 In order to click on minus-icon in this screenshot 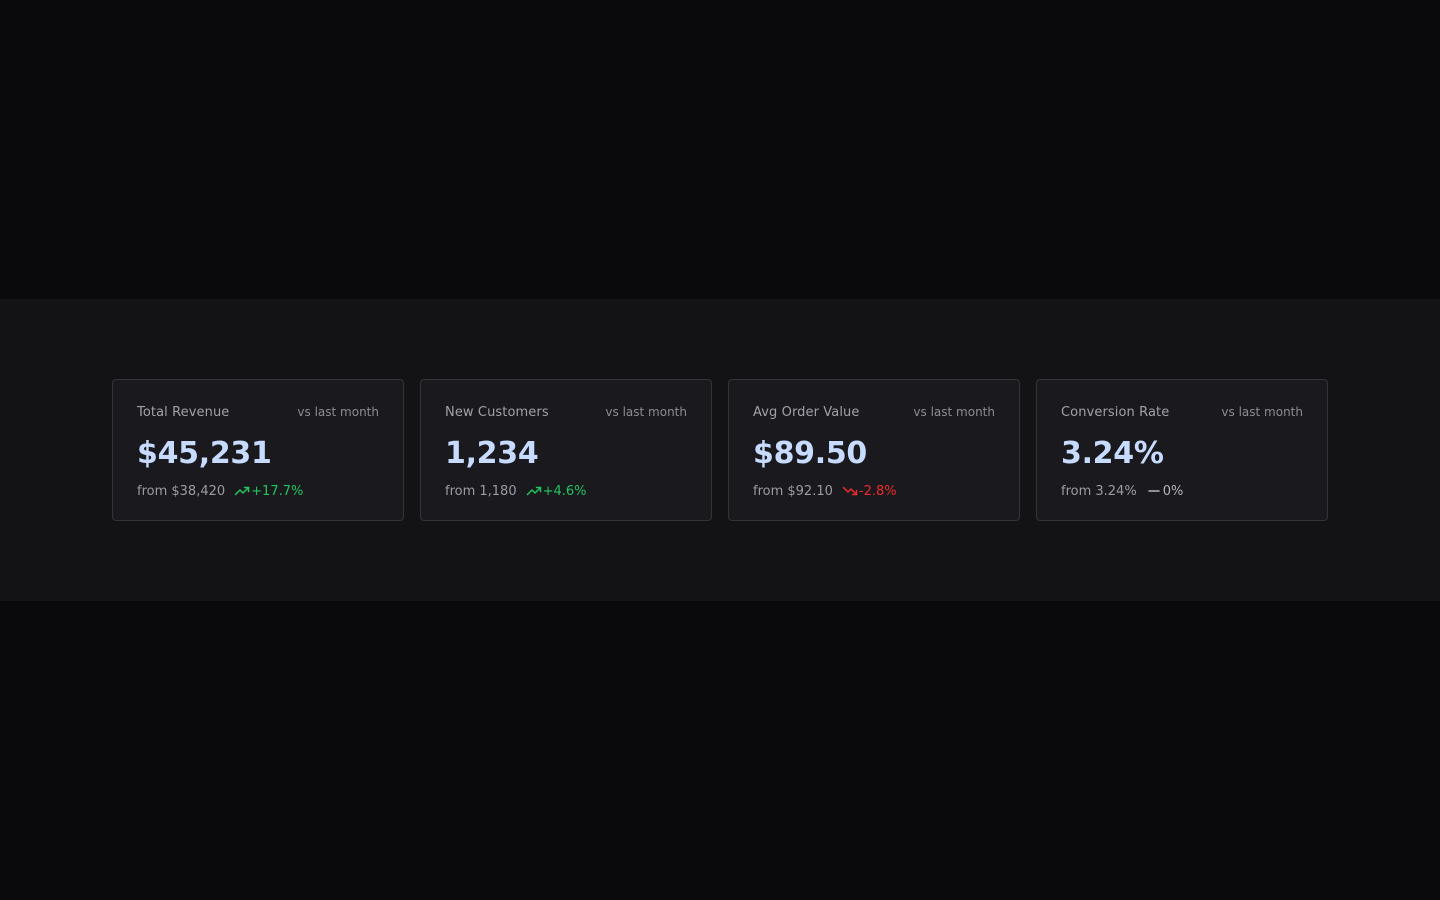, I will do `click(1153, 491)`.